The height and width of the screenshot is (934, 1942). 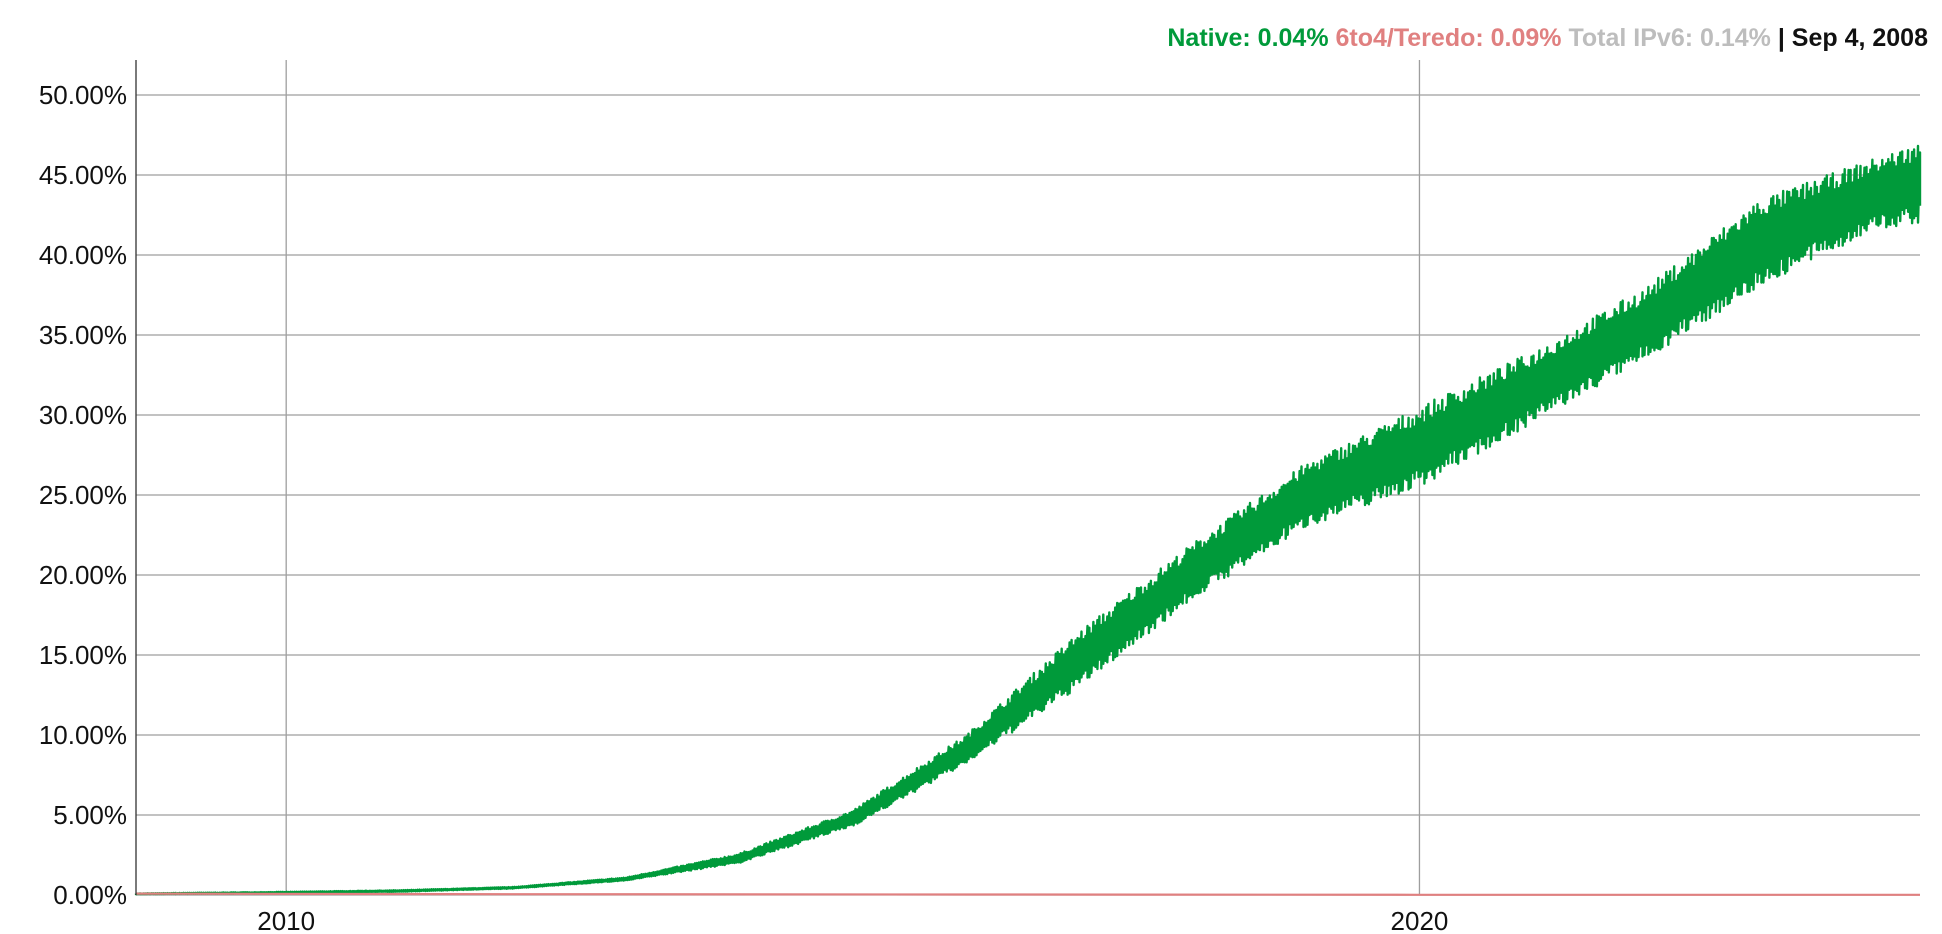 What do you see at coordinates (83, 575) in the screenshot?
I see `y-tick-label: 20.00%` at bounding box center [83, 575].